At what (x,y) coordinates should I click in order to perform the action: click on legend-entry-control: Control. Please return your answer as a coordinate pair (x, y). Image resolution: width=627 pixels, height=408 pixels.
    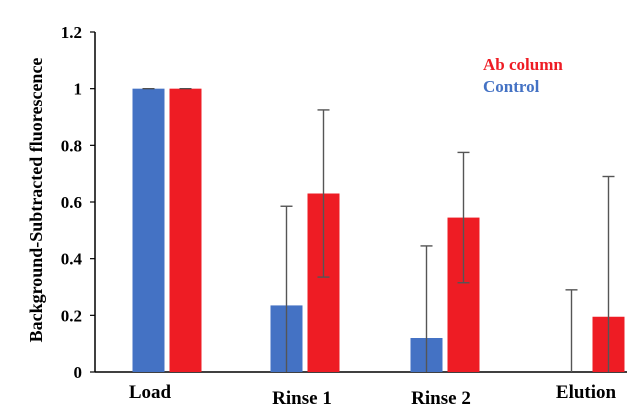
    Looking at the image, I should click on (511, 86).